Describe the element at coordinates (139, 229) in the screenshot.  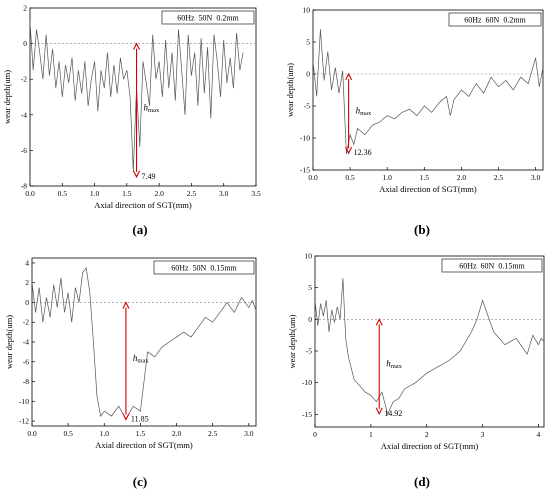
I see `panel-label: (a)` at that location.